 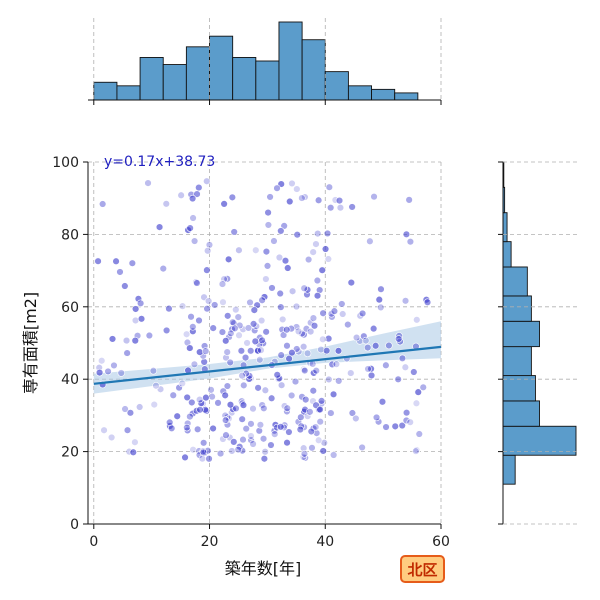 What do you see at coordinates (210, 542) in the screenshot?
I see `x-tick-label: 20` at bounding box center [210, 542].